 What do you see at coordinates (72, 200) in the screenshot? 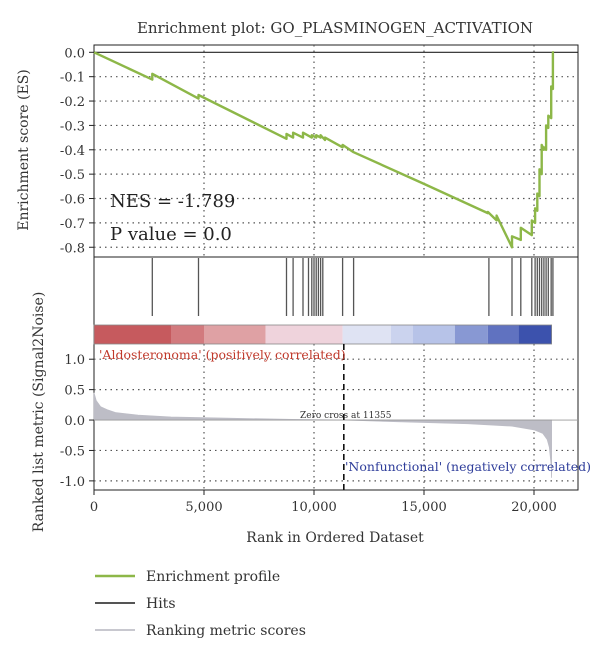
I see `es-ytick-label-6: -0.6` at bounding box center [72, 200].